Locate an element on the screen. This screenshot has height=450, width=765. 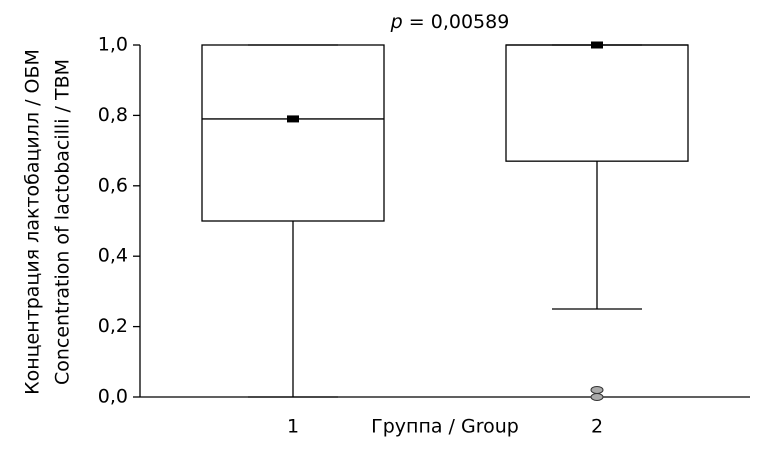
y-tick-label: 0,2 is located at coordinates (113, 326).